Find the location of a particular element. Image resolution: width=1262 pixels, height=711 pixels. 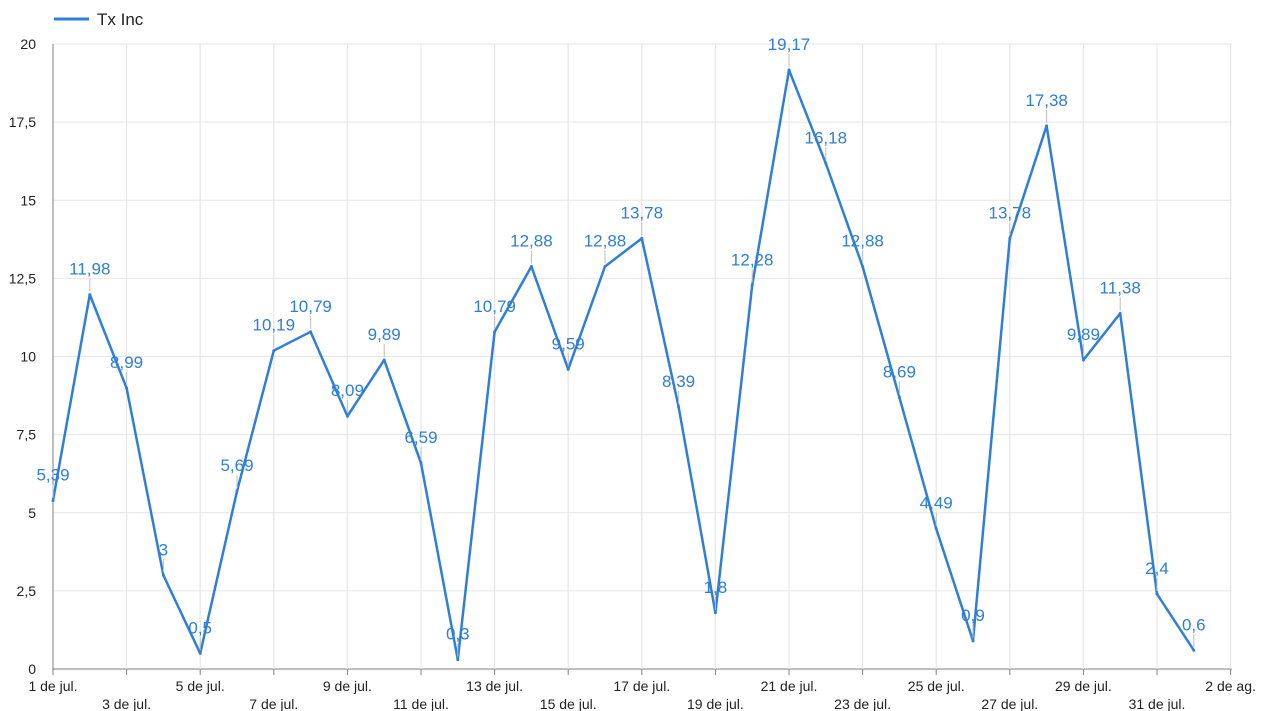

x-tick-label: 19 de jul. is located at coordinates (715, 703).